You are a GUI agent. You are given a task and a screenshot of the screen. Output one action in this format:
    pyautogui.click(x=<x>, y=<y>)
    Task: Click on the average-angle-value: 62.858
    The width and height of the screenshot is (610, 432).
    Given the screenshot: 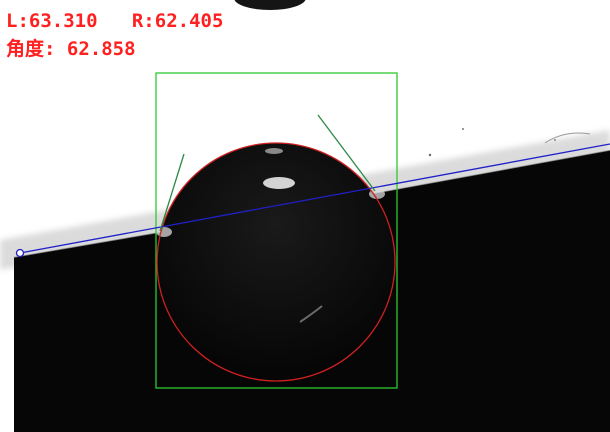 What is the action you would take?
    pyautogui.click(x=101, y=49)
    